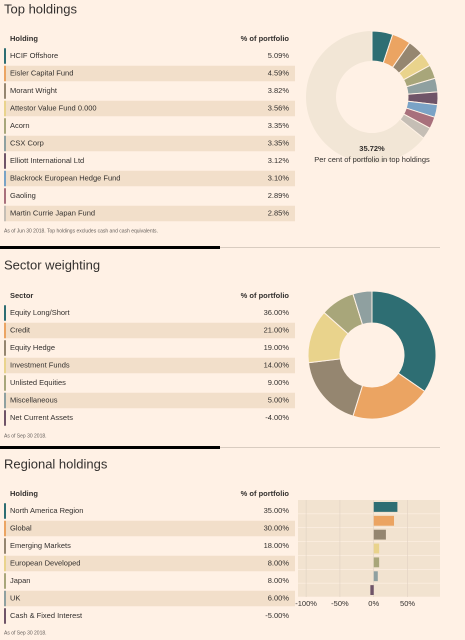 This screenshot has height=640, width=465. Describe the element at coordinates (34, 55) in the screenshot. I see `row-label: HCIF Offshore` at that location.